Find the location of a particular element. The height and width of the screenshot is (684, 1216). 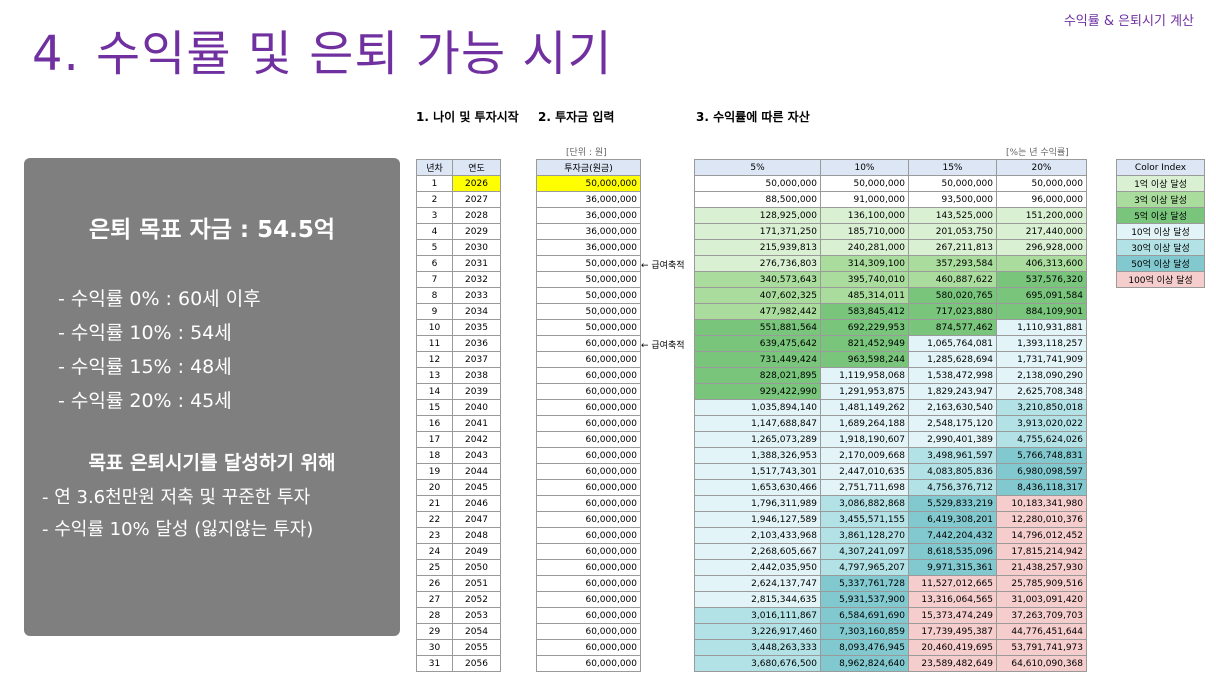

asset-cell: 128,925,000 is located at coordinates (757, 215).